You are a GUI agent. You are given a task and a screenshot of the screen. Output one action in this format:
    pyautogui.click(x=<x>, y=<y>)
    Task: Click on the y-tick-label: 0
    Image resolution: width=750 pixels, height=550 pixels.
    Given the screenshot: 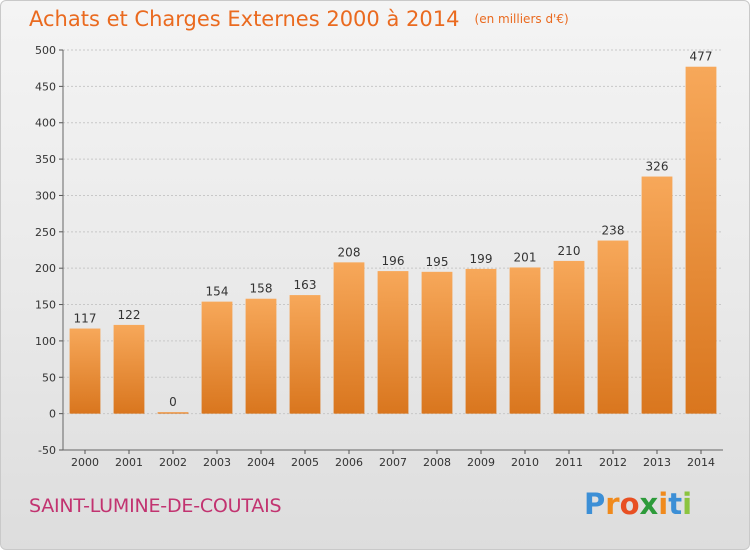 What is the action you would take?
    pyautogui.click(x=52, y=414)
    